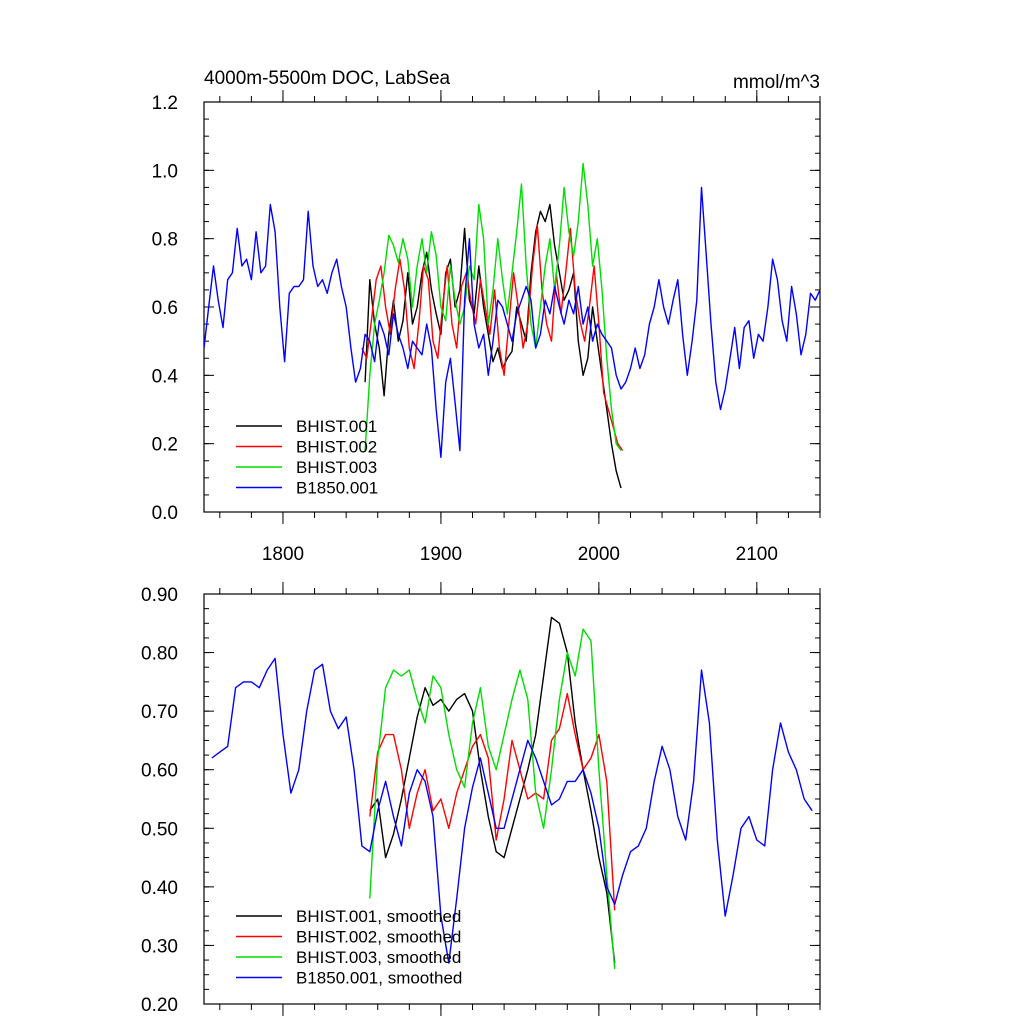 This screenshot has height=1024, width=1024. What do you see at coordinates (378, 916) in the screenshot?
I see `legend-label: BHIST.001, smoothed` at bounding box center [378, 916].